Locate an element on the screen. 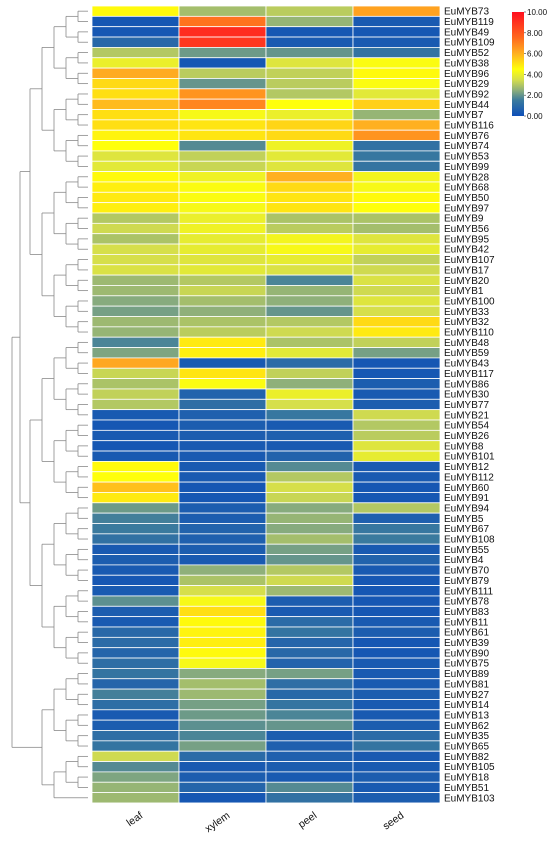  column-label: leaf is located at coordinates (134, 820).